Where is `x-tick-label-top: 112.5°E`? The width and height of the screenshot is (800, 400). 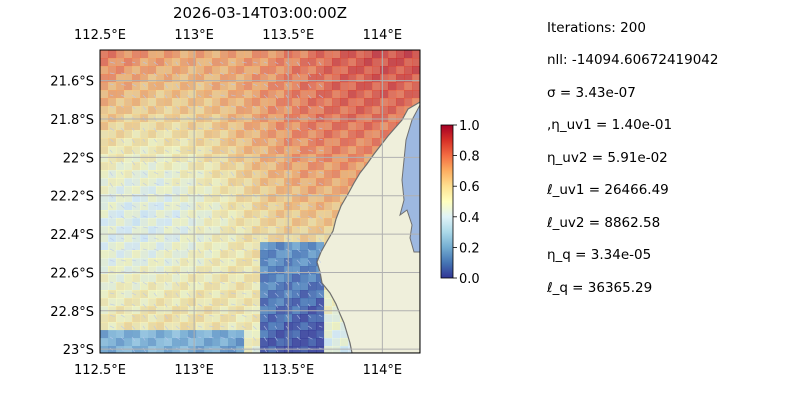 x-tick-label-top: 112.5°E is located at coordinates (100, 35).